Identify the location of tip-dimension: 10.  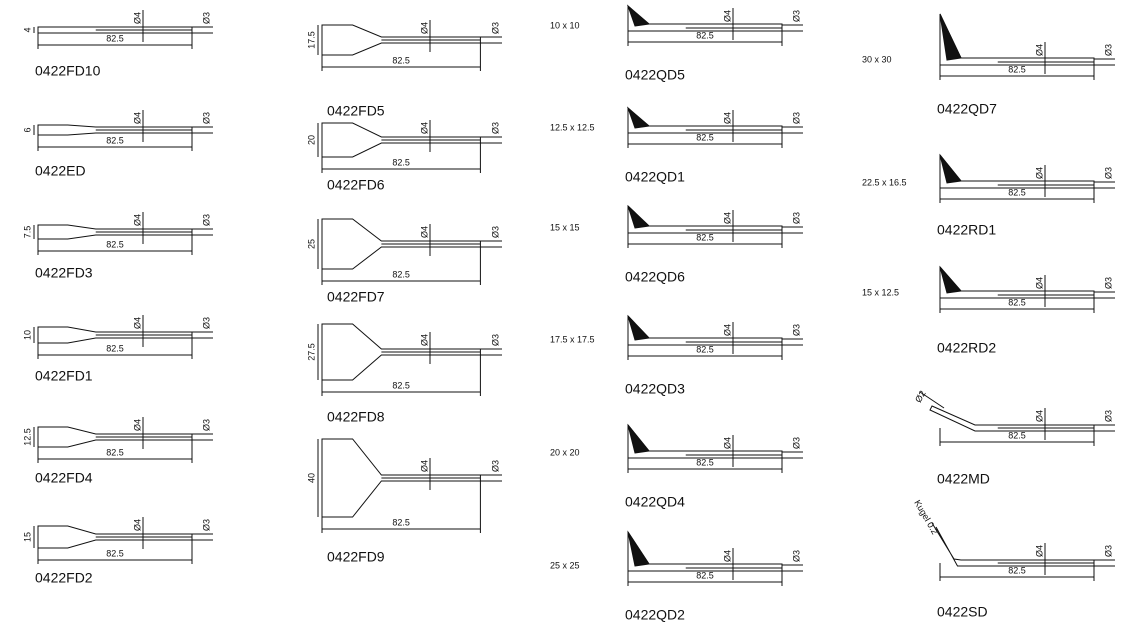
(27, 335).